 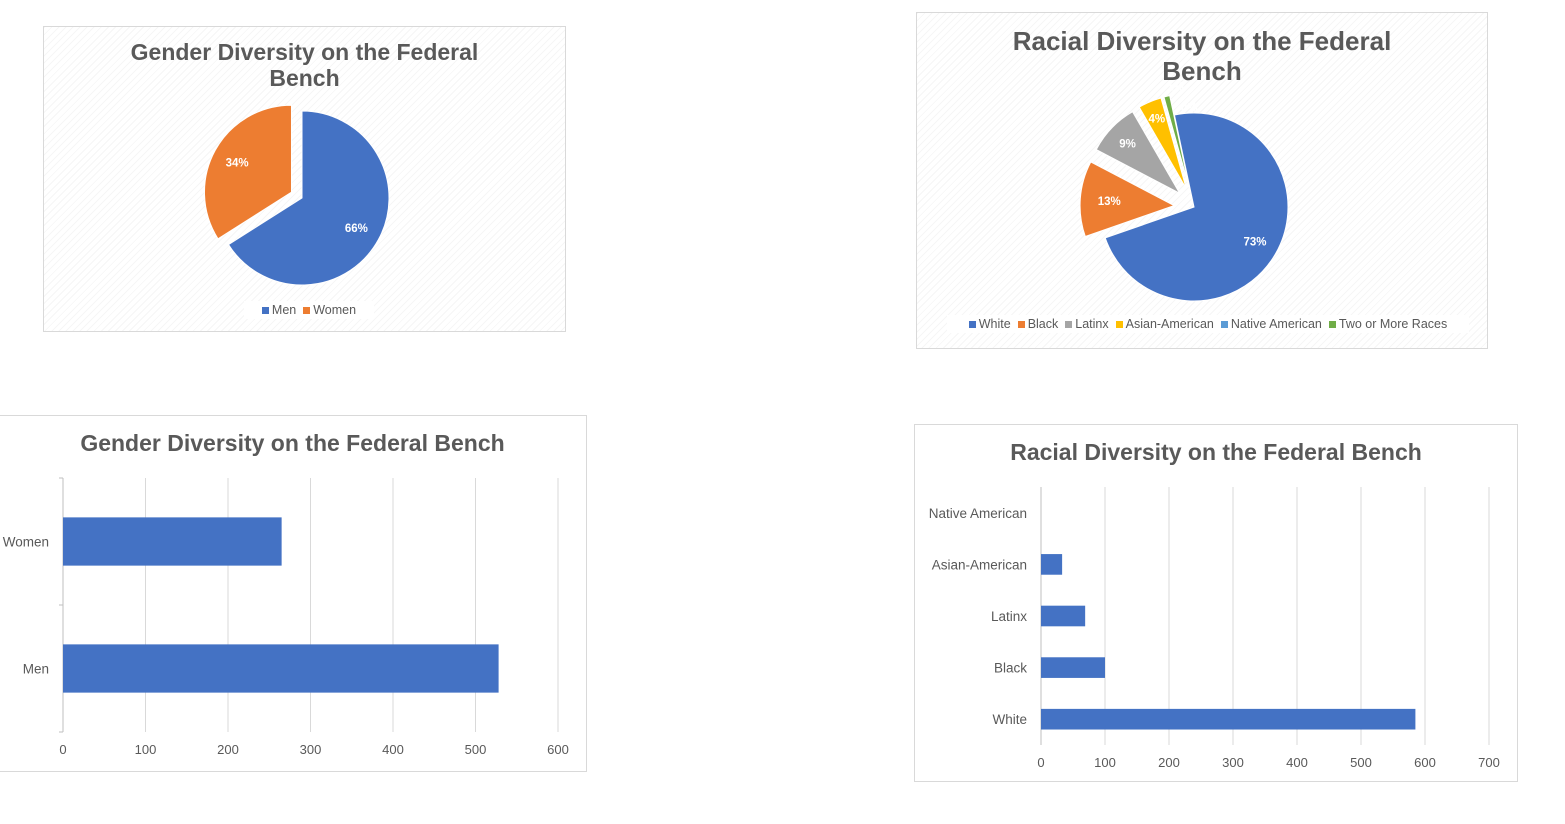 I want to click on gender-bar-plot: 0 100 200 300 400 500 600 Men Women, so click(x=286, y=617).